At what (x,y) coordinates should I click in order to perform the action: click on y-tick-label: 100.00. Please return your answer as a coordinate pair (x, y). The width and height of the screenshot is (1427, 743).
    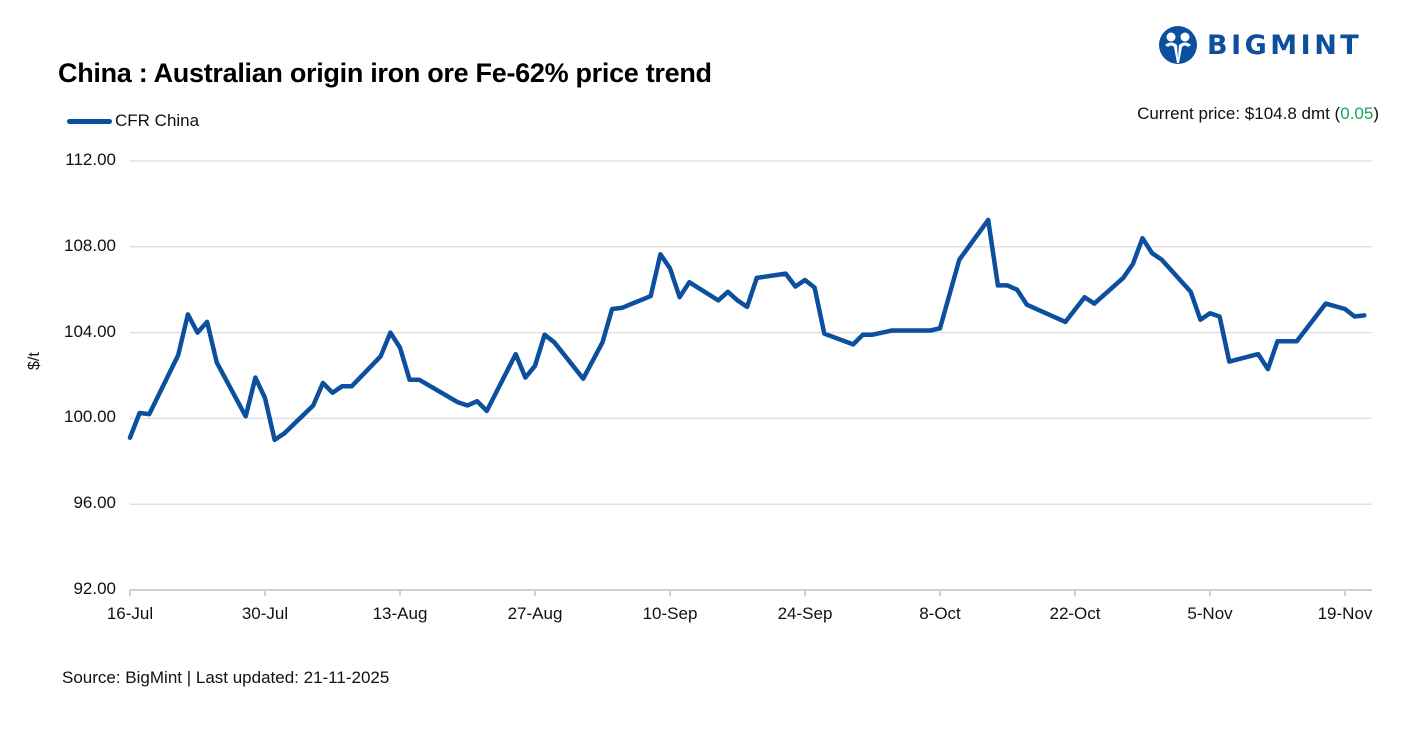
    Looking at the image, I should click on (90, 417).